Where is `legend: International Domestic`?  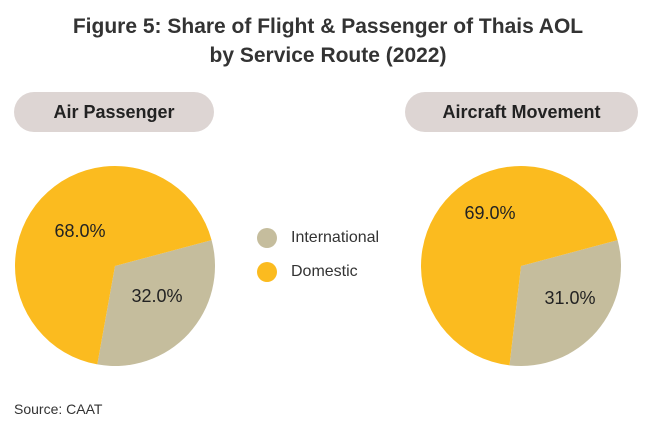 legend: International Domestic is located at coordinates (318, 255).